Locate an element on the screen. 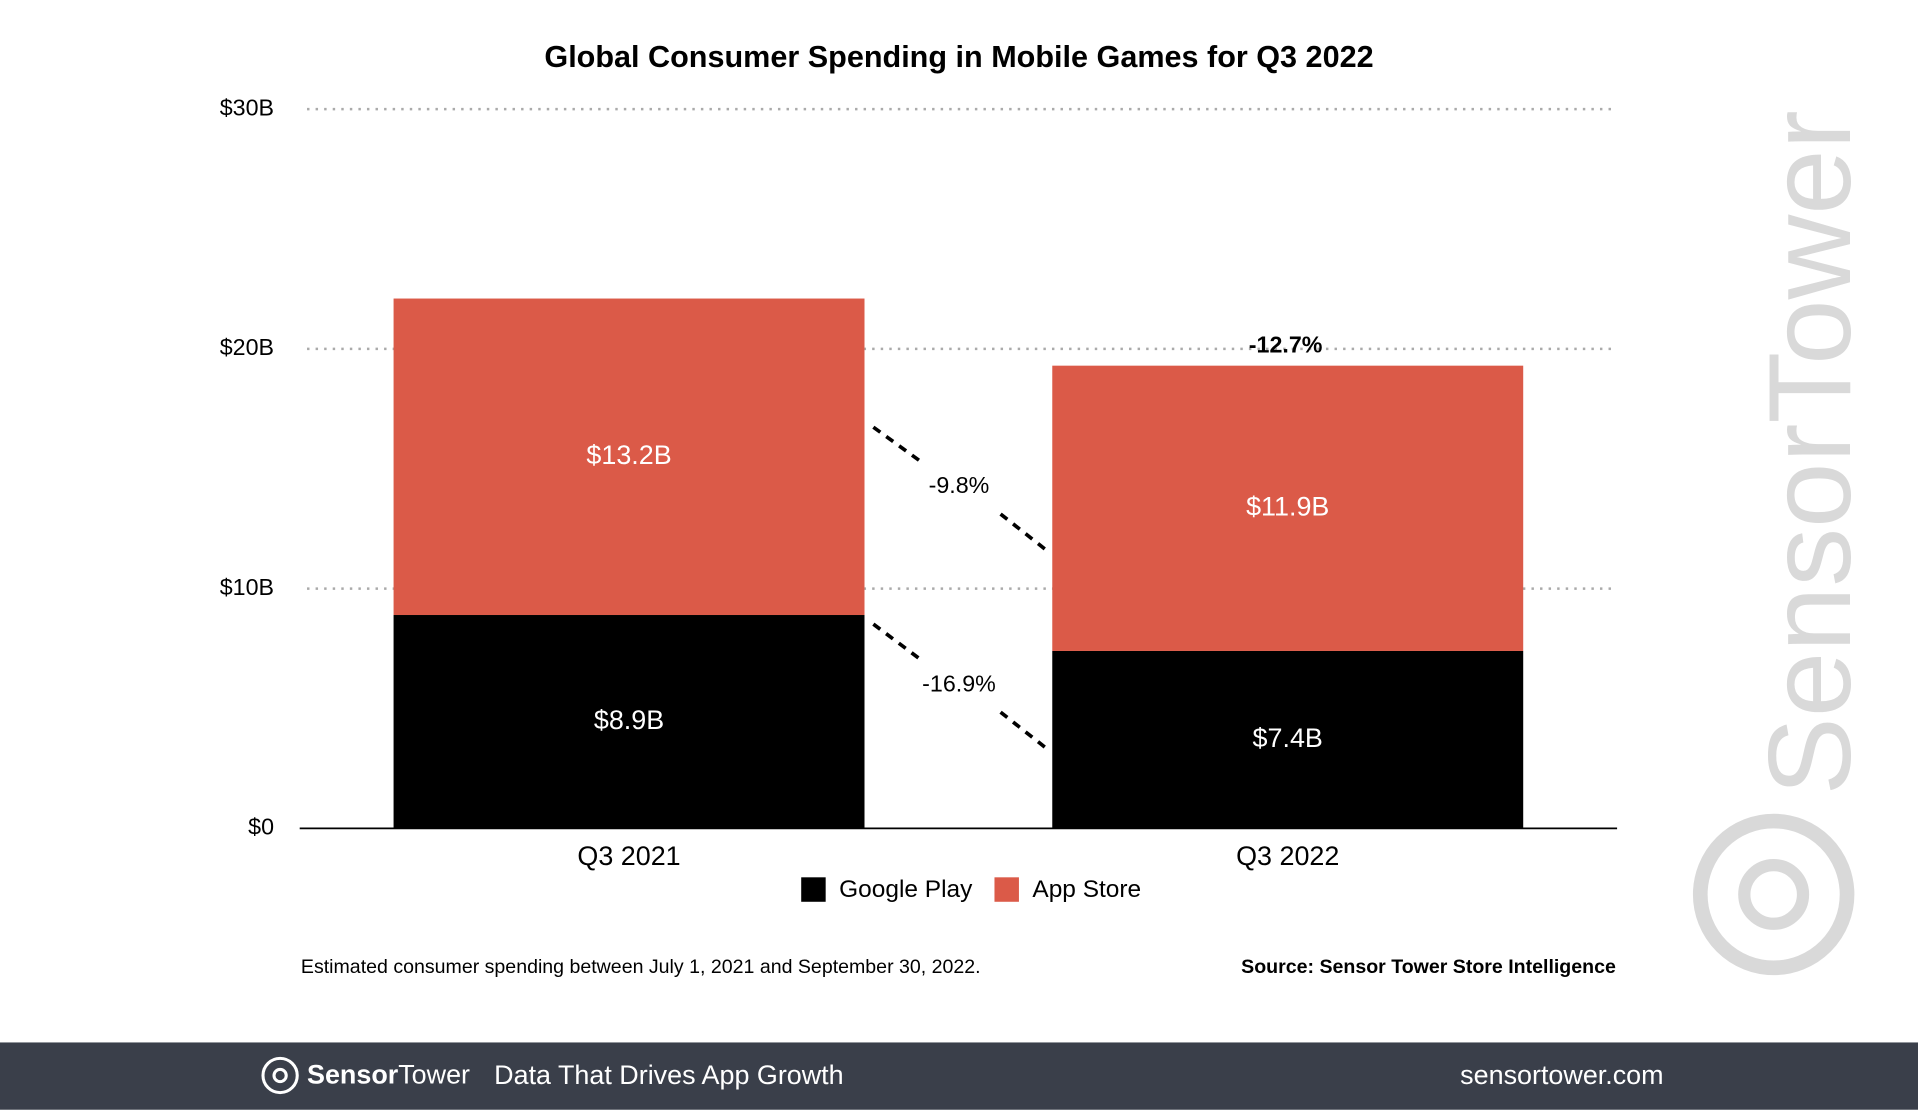  y-tick-label: $30B is located at coordinates (247, 107).